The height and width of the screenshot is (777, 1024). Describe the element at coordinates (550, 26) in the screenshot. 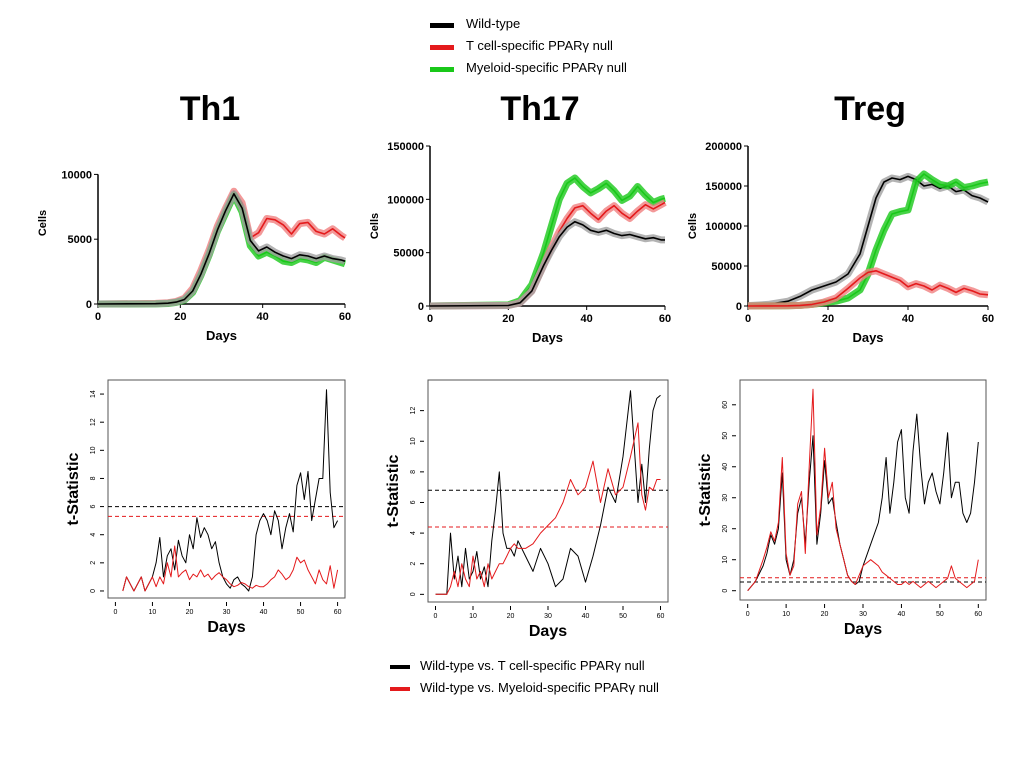

I see `legend-item-wild-type: Wild-type` at that location.